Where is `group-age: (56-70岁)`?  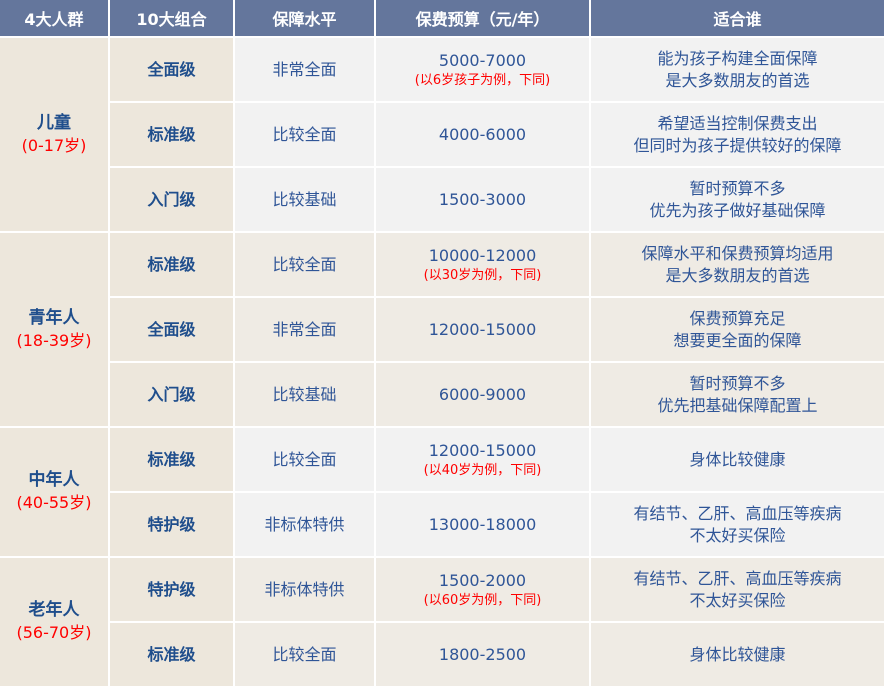
group-age: (56-70岁) is located at coordinates (54, 632).